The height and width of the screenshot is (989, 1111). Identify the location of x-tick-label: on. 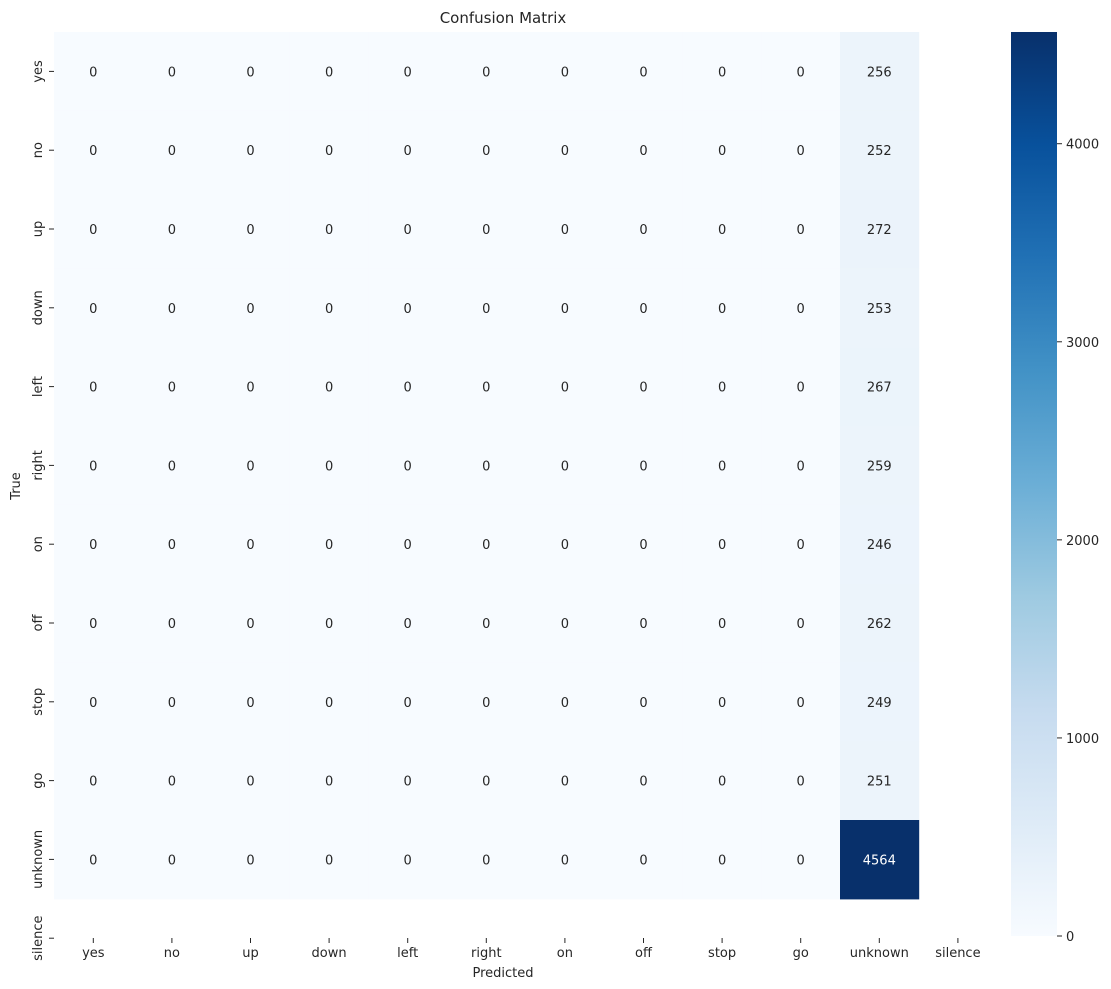
(565, 953).